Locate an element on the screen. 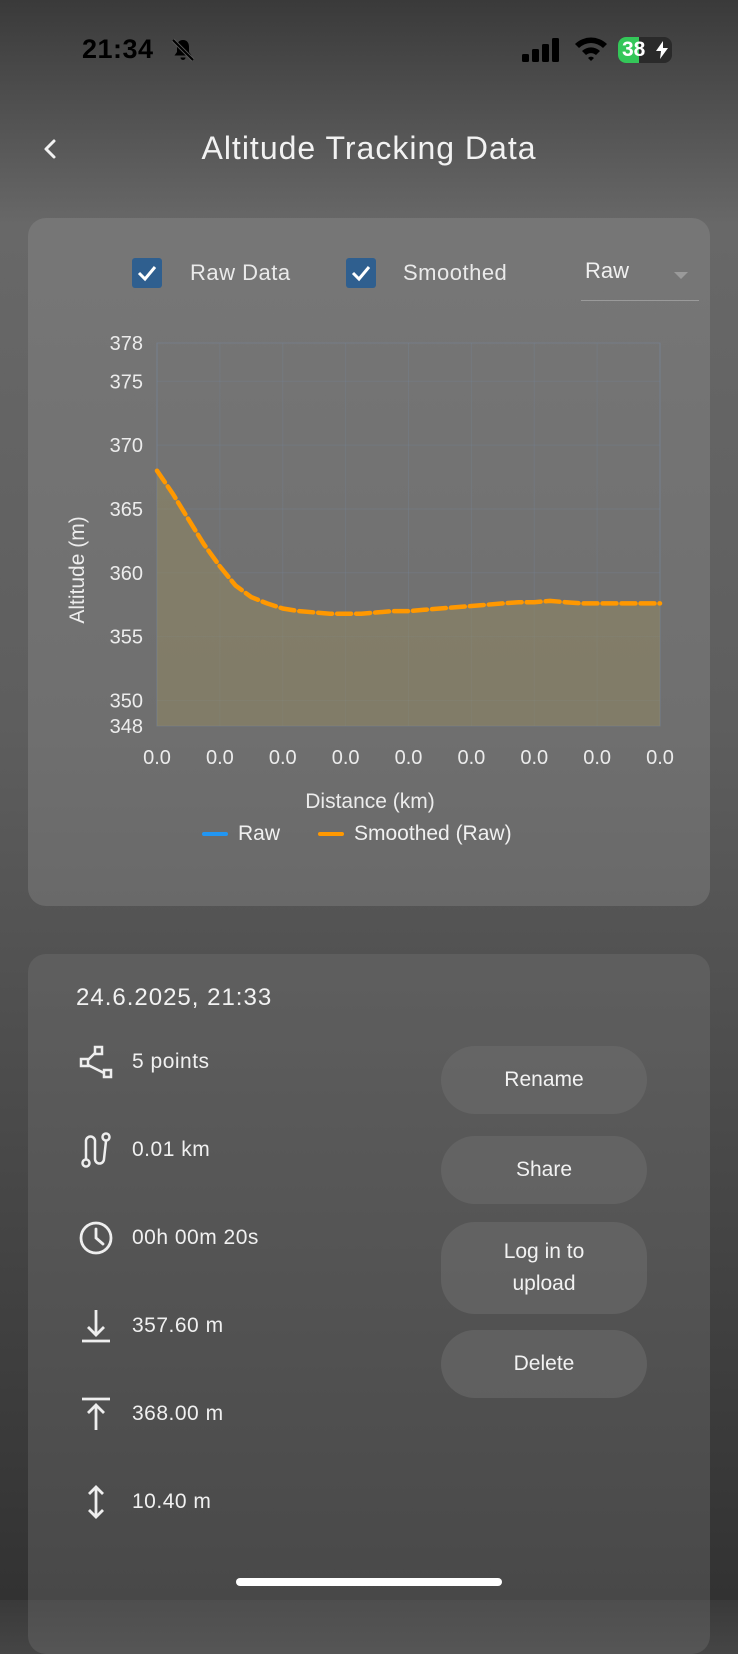  min-altitude-value: 357.60 m is located at coordinates (178, 1325).